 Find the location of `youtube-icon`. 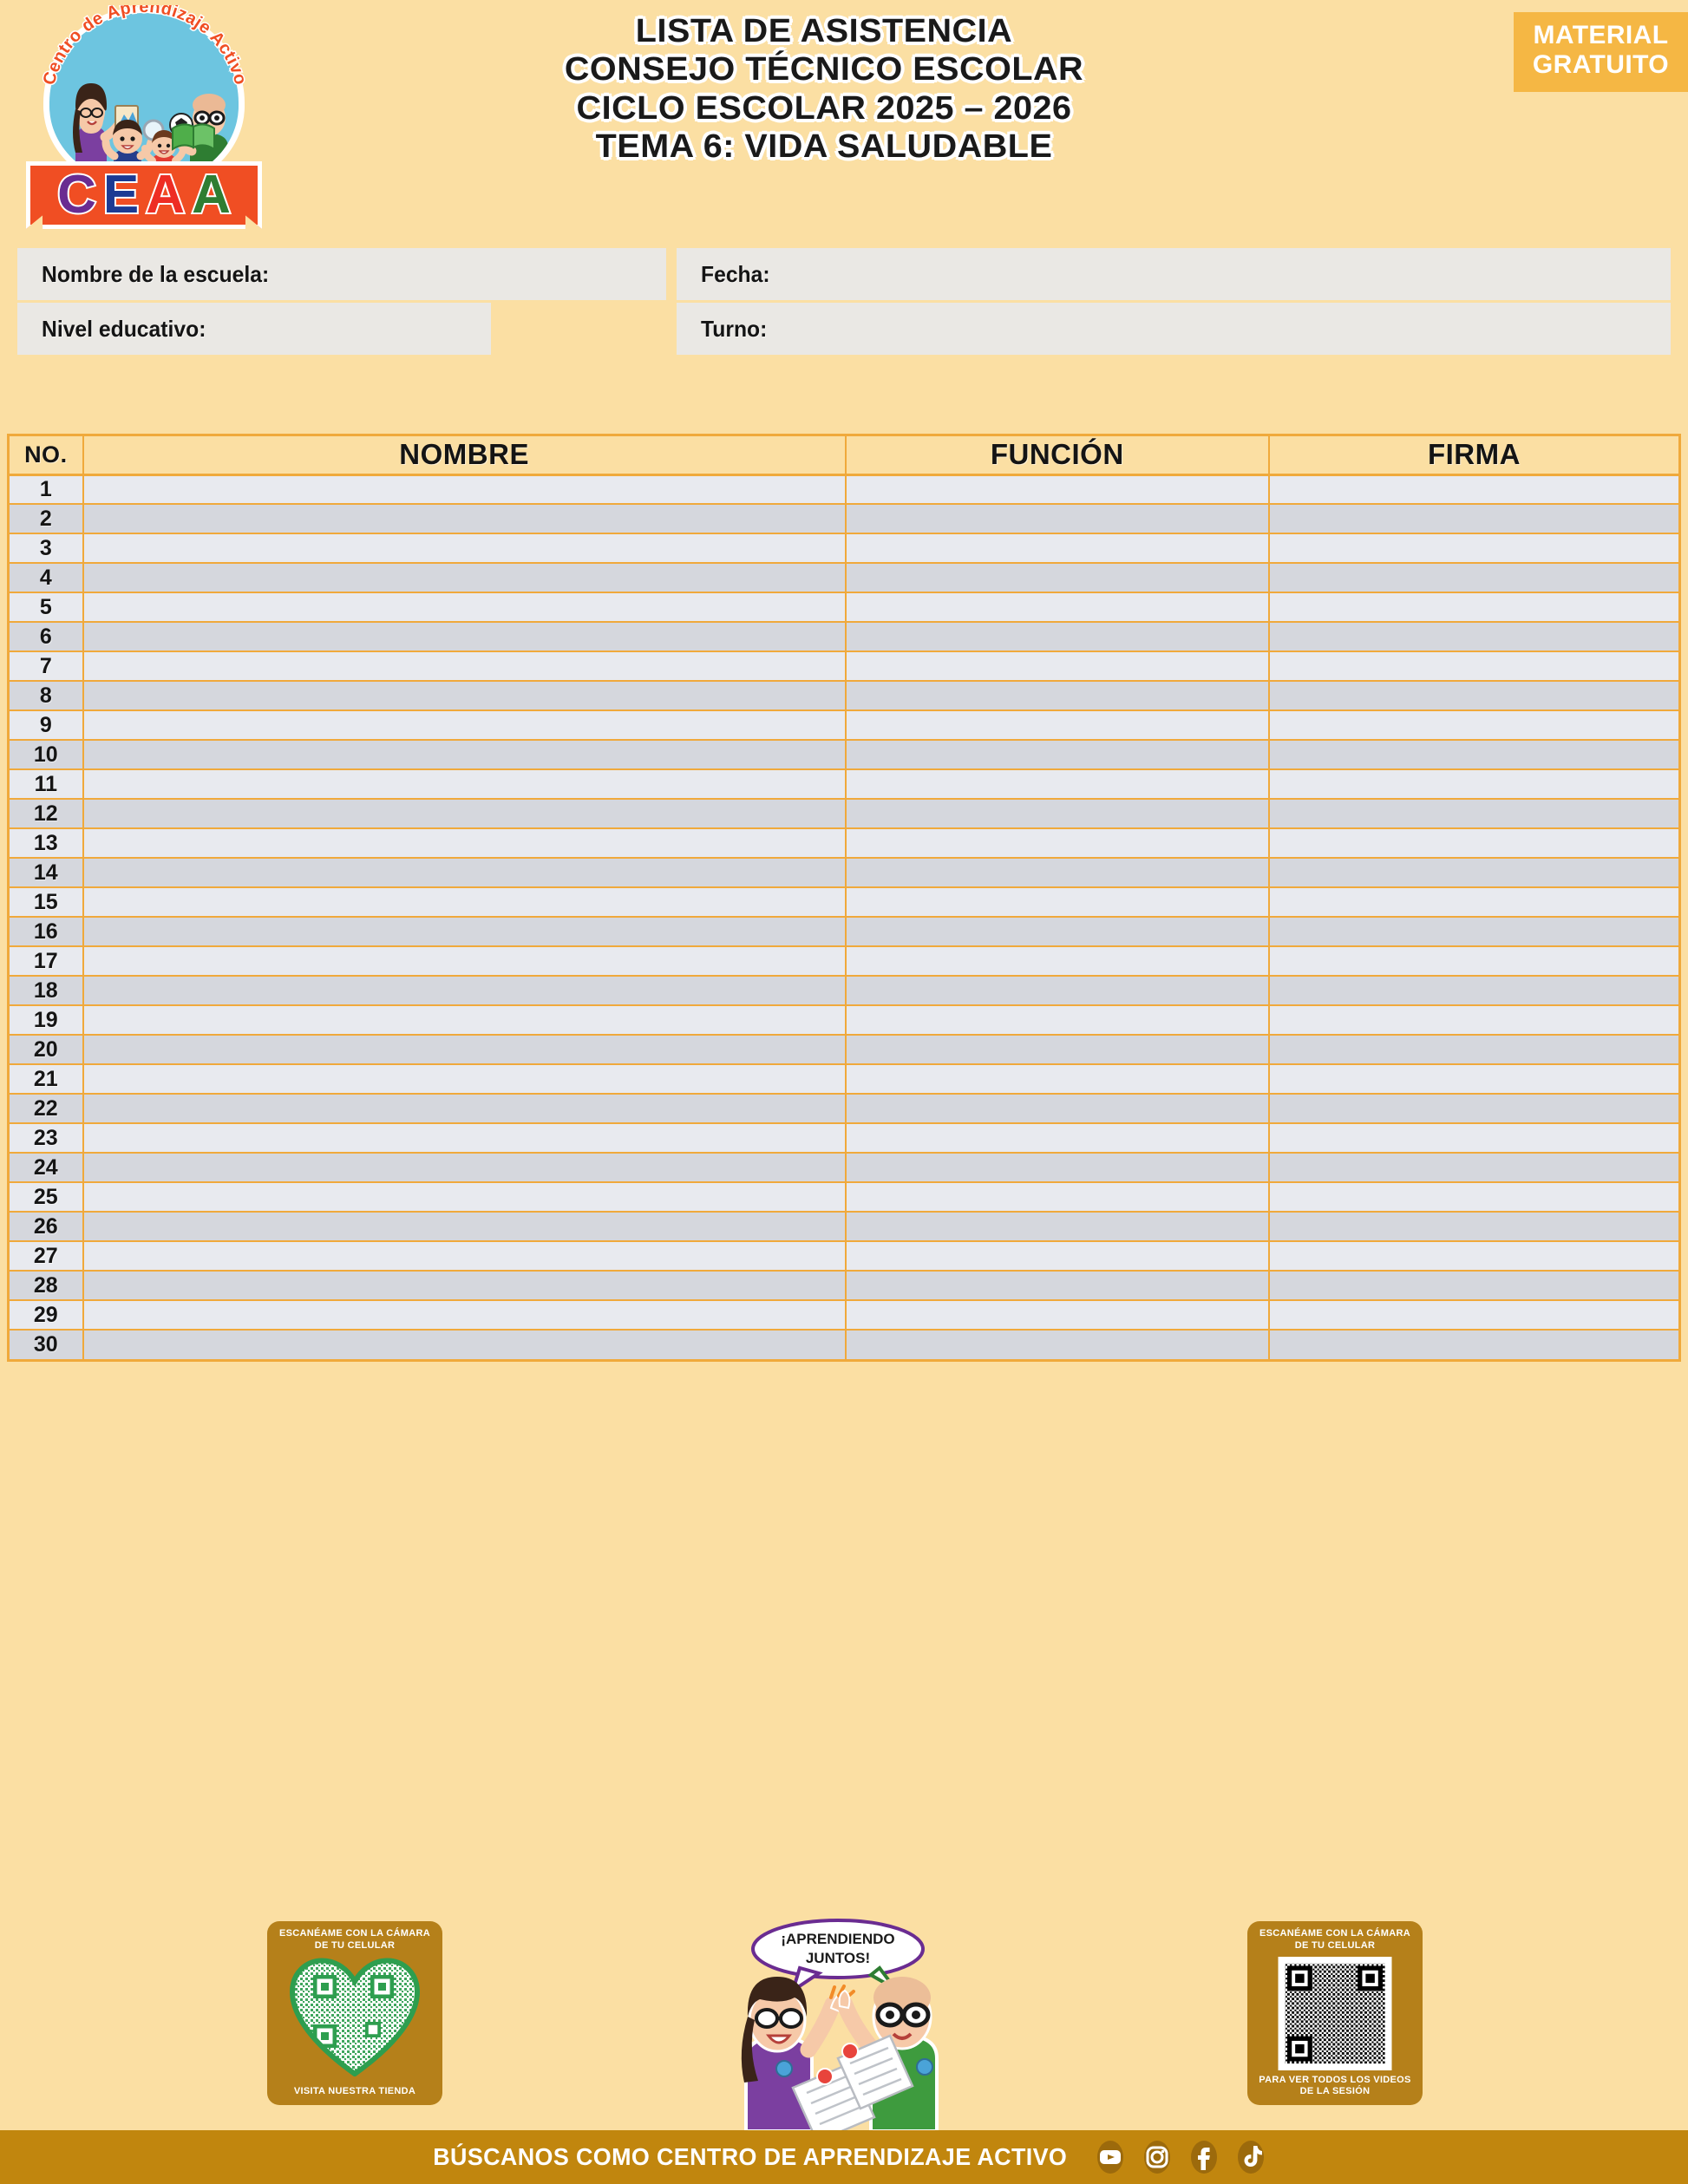

youtube-icon is located at coordinates (1110, 2157).